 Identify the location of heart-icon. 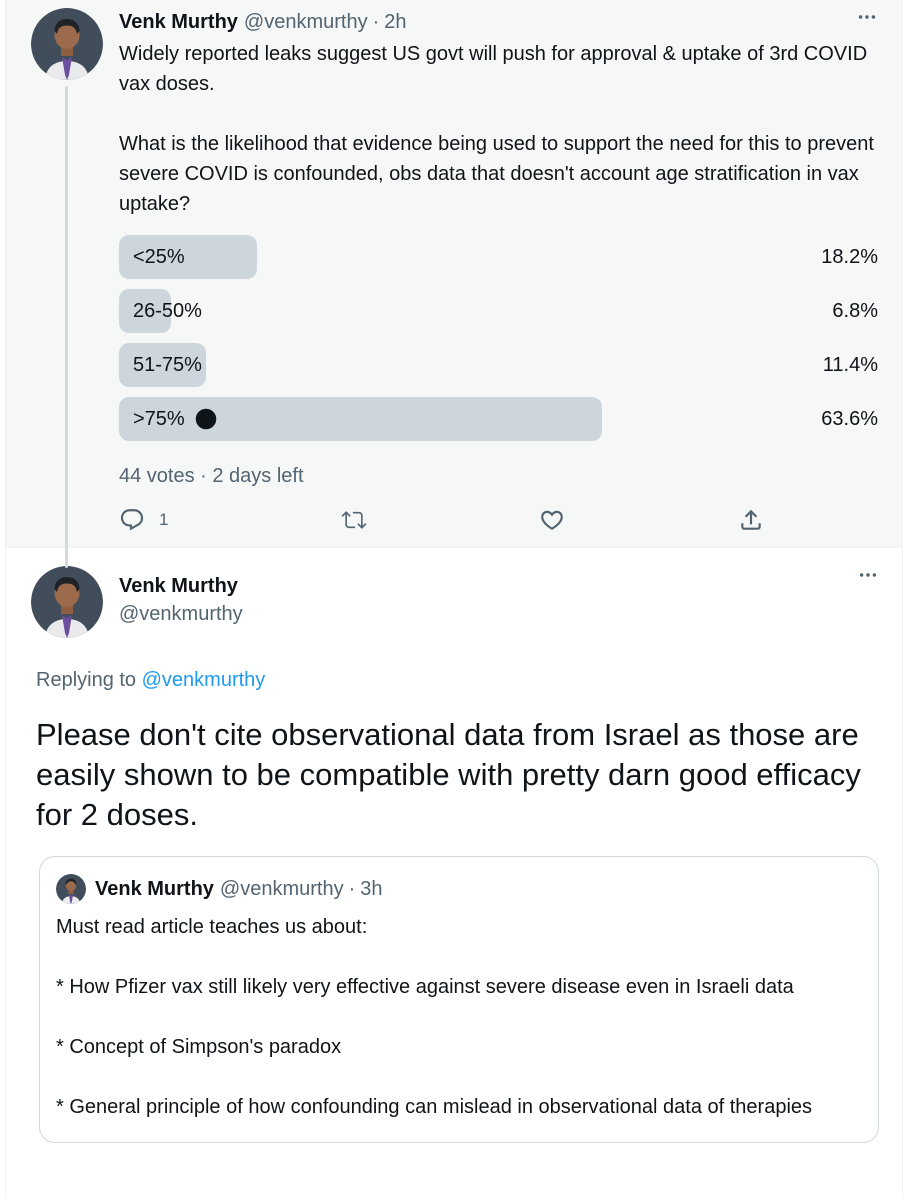
(552, 520).